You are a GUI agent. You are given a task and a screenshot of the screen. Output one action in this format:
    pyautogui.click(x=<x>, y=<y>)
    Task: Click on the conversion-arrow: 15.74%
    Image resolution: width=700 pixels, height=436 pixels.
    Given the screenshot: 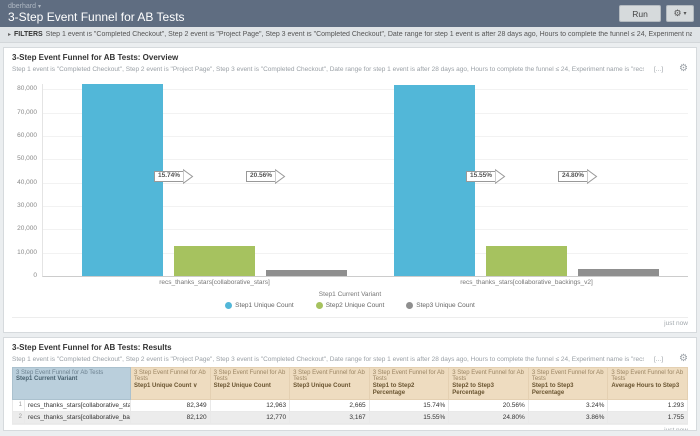 What is the action you would take?
    pyautogui.click(x=174, y=176)
    